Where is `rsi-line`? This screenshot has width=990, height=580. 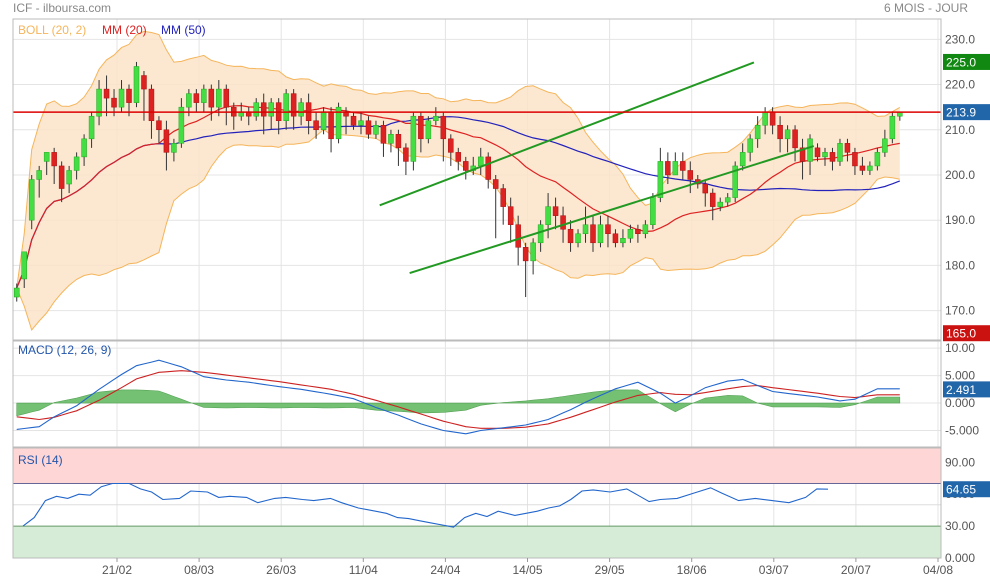
rsi-line is located at coordinates (425, 505).